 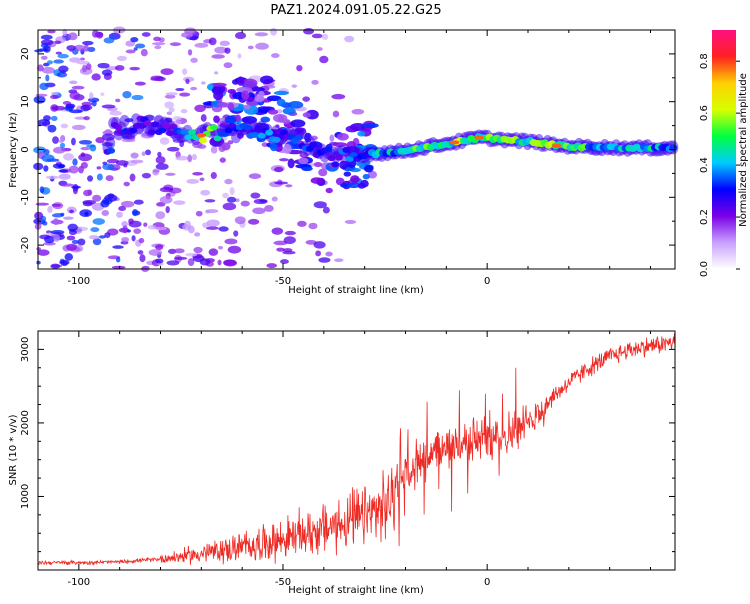 I want to click on colorbar-tick-label: 0.0, so click(x=704, y=269).